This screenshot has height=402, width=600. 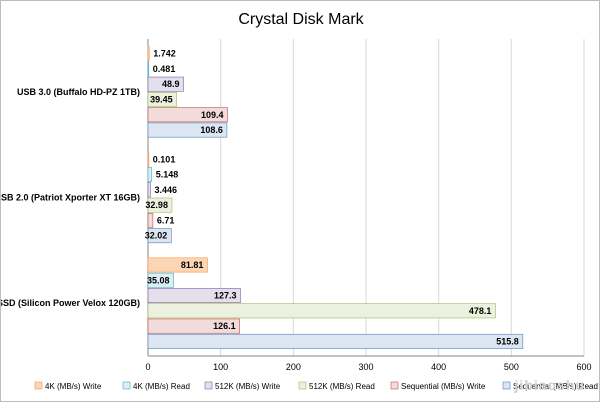 I want to click on category-label: USB 2.0 (Patriot Xporter XT 16GB), so click(x=70, y=198).